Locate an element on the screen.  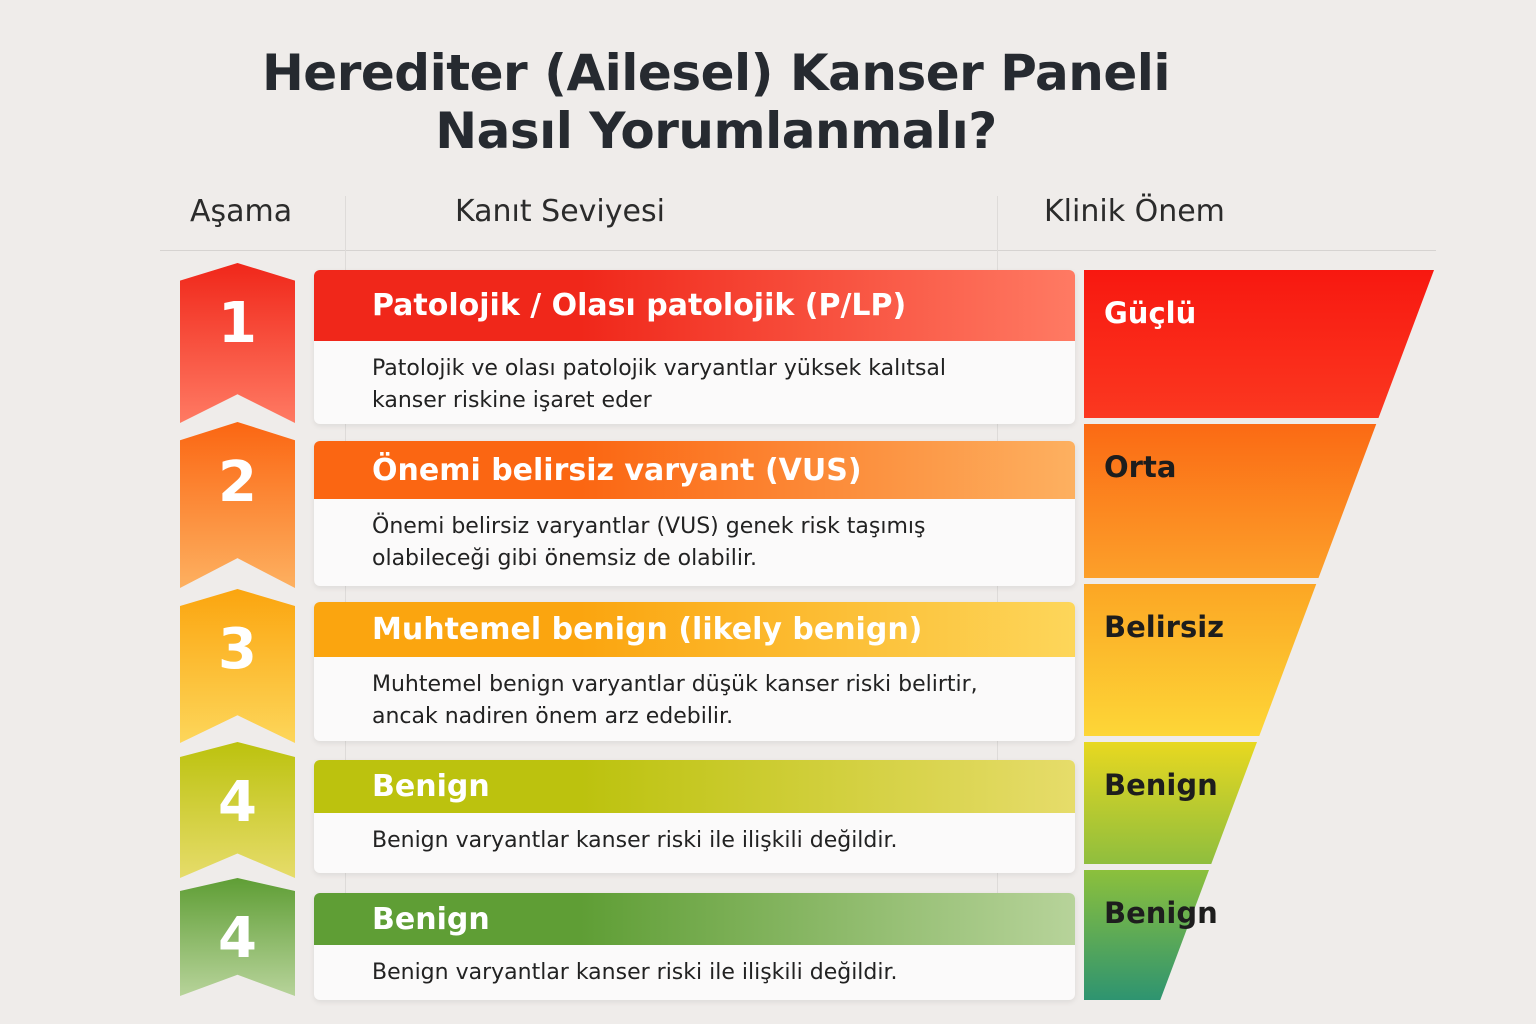
stage-number: 1 is located at coordinates (237, 323).